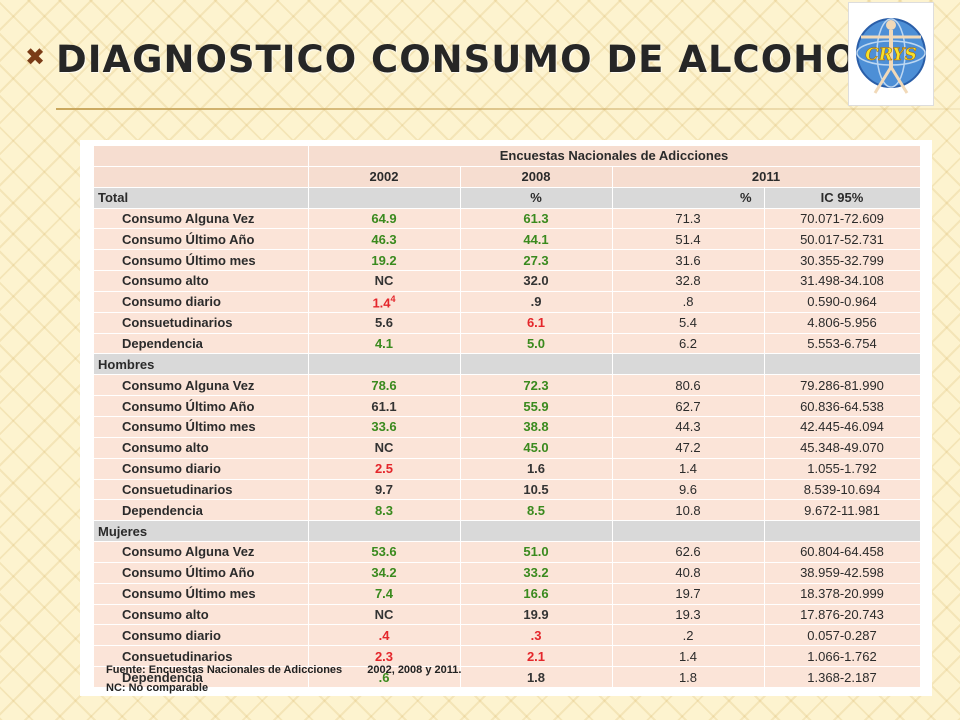 This screenshot has height=720, width=960. What do you see at coordinates (469, 59) in the screenshot?
I see `slide-title: DIAGNOSTICO CONSUMO DE ALCOHOL` at bounding box center [469, 59].